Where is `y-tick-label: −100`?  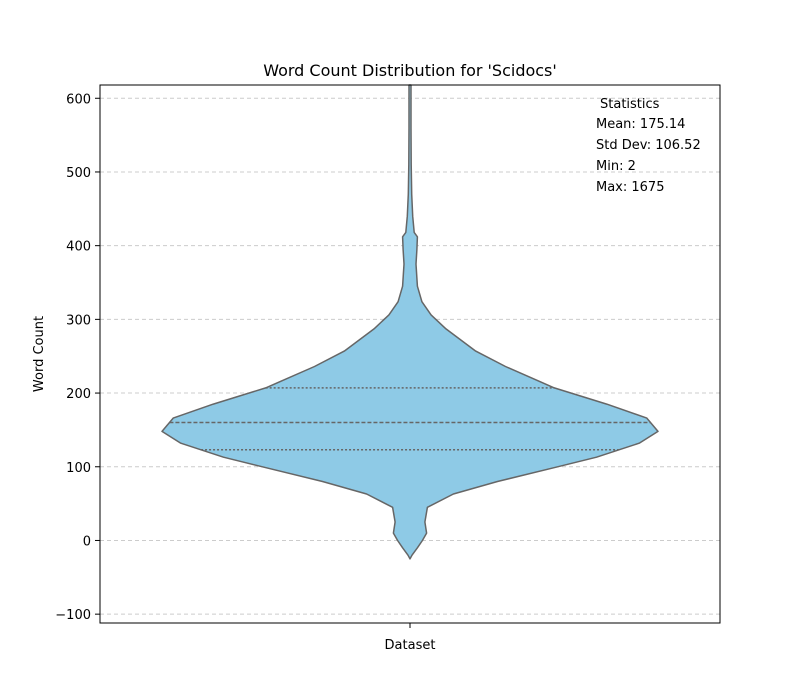 y-tick-label: −100 is located at coordinates (73, 615).